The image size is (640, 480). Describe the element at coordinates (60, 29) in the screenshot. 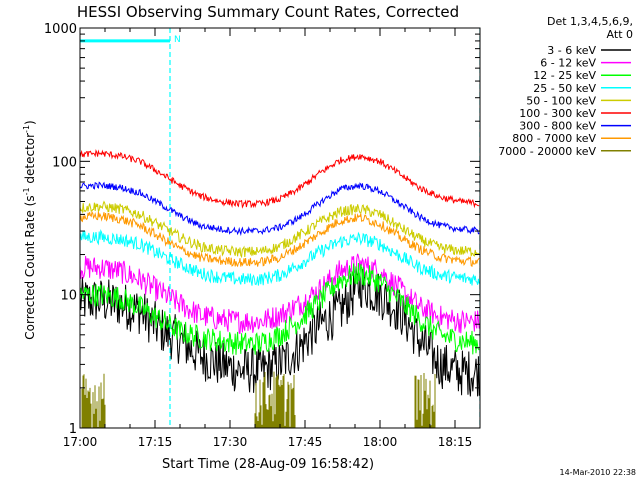

I see `y-tick-label: 1000` at that location.